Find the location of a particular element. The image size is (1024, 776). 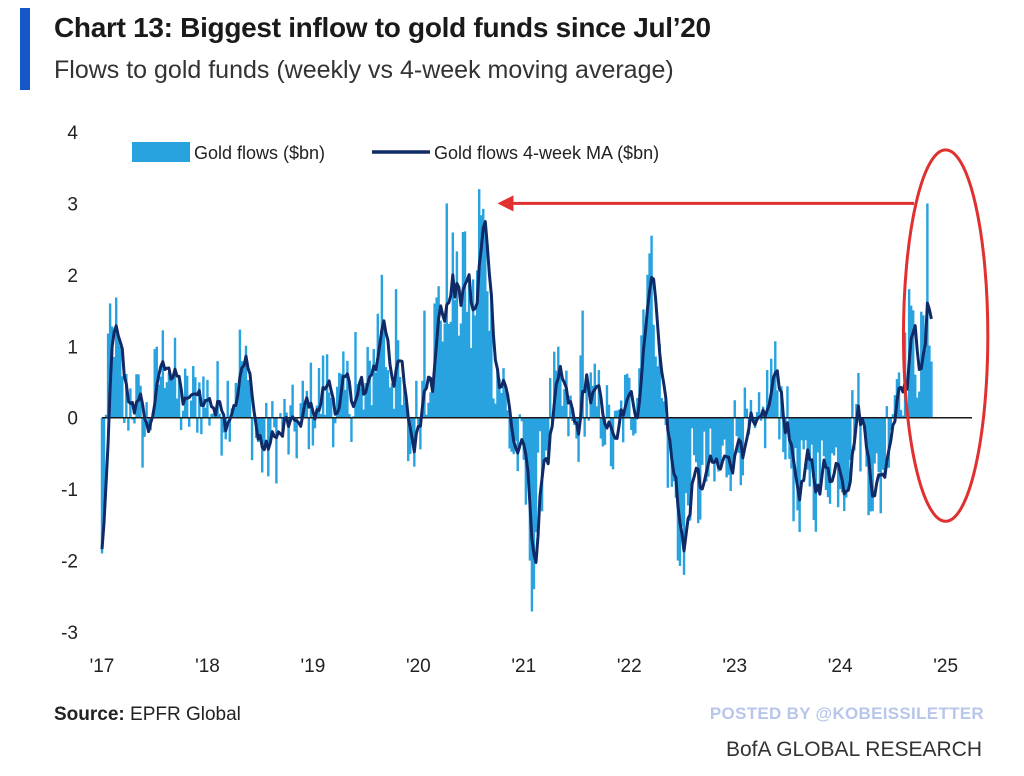

legend-label-bars: Gold flows ($bn) is located at coordinates (259, 153).